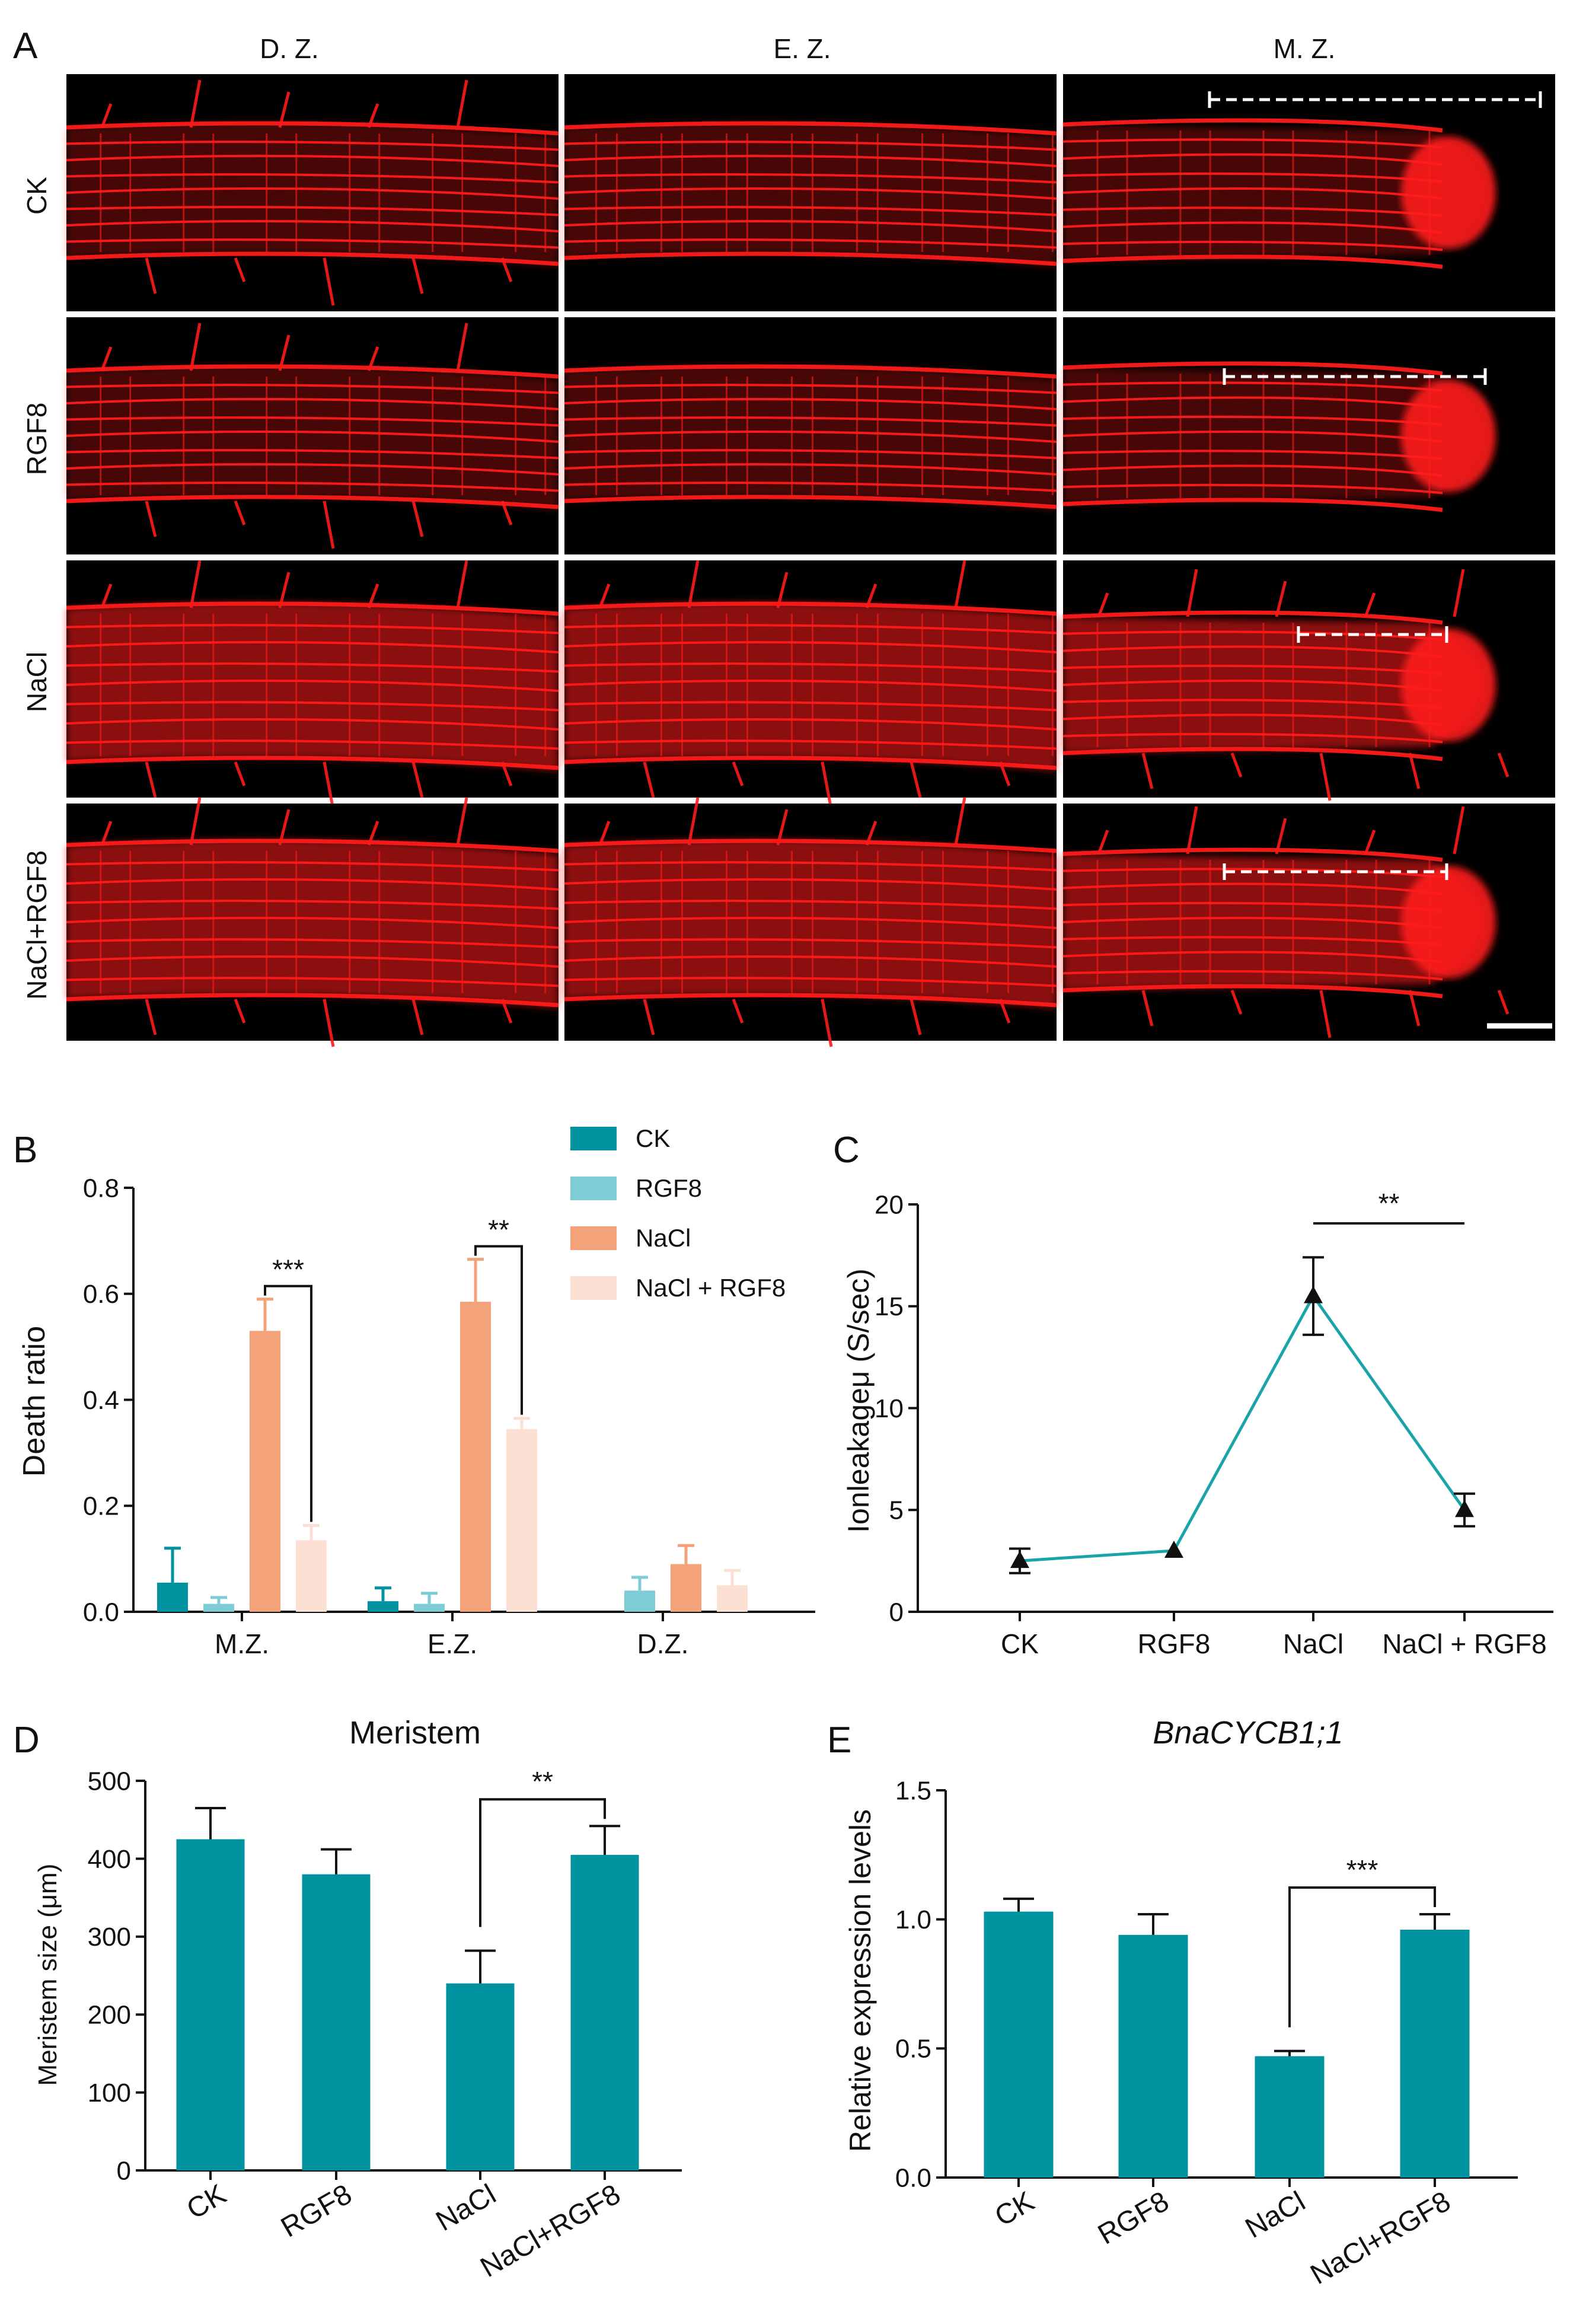 Image resolution: width=1586 pixels, height=2324 pixels. Describe the element at coordinates (1305, 48) in the screenshot. I see `column-label-mz: M. Z.` at that location.